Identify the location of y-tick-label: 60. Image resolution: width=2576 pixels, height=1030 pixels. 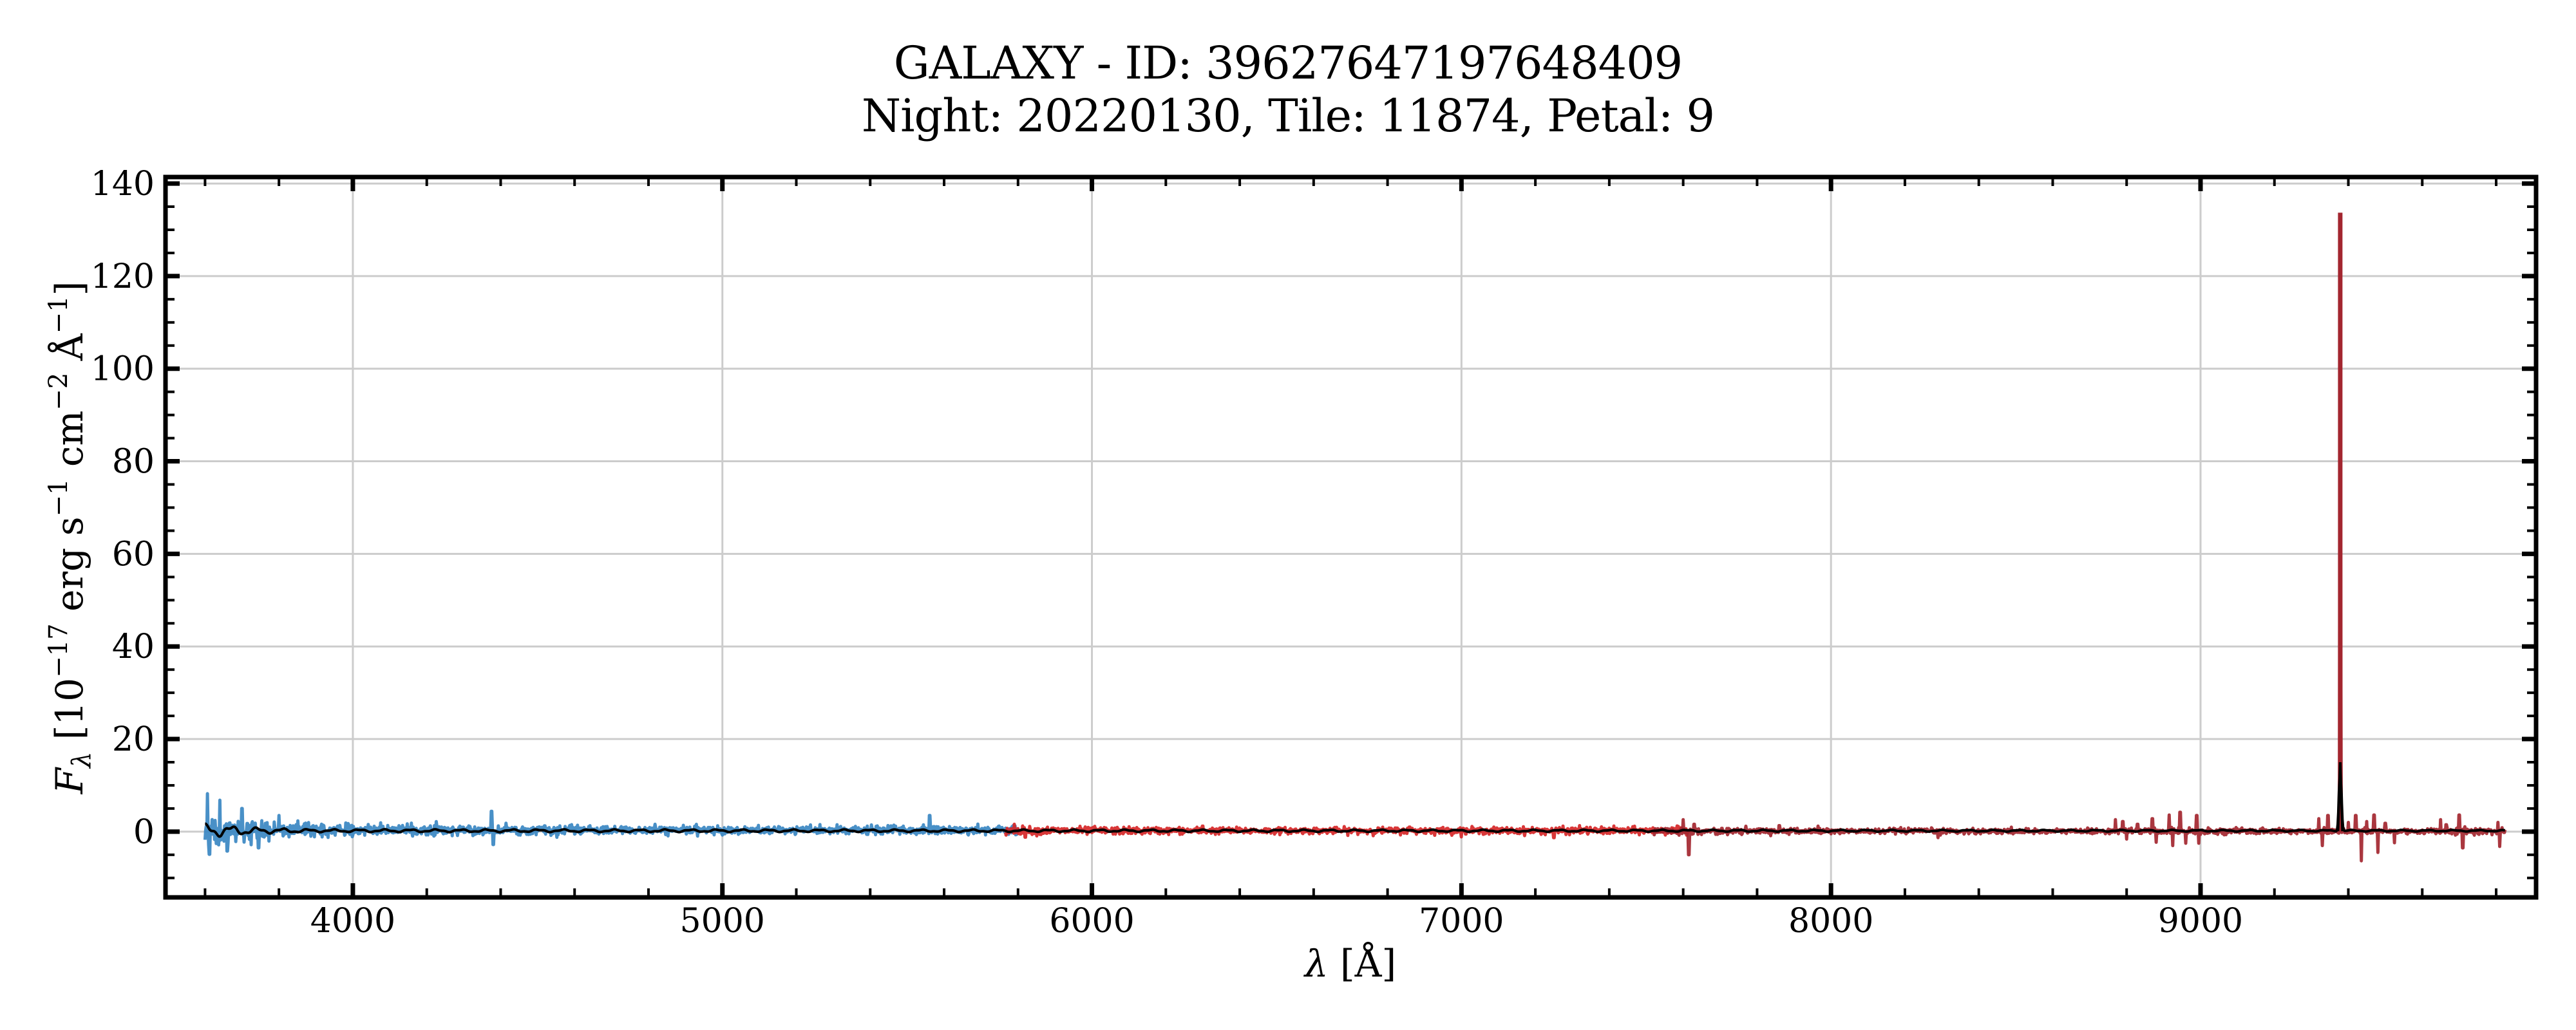
(133, 554).